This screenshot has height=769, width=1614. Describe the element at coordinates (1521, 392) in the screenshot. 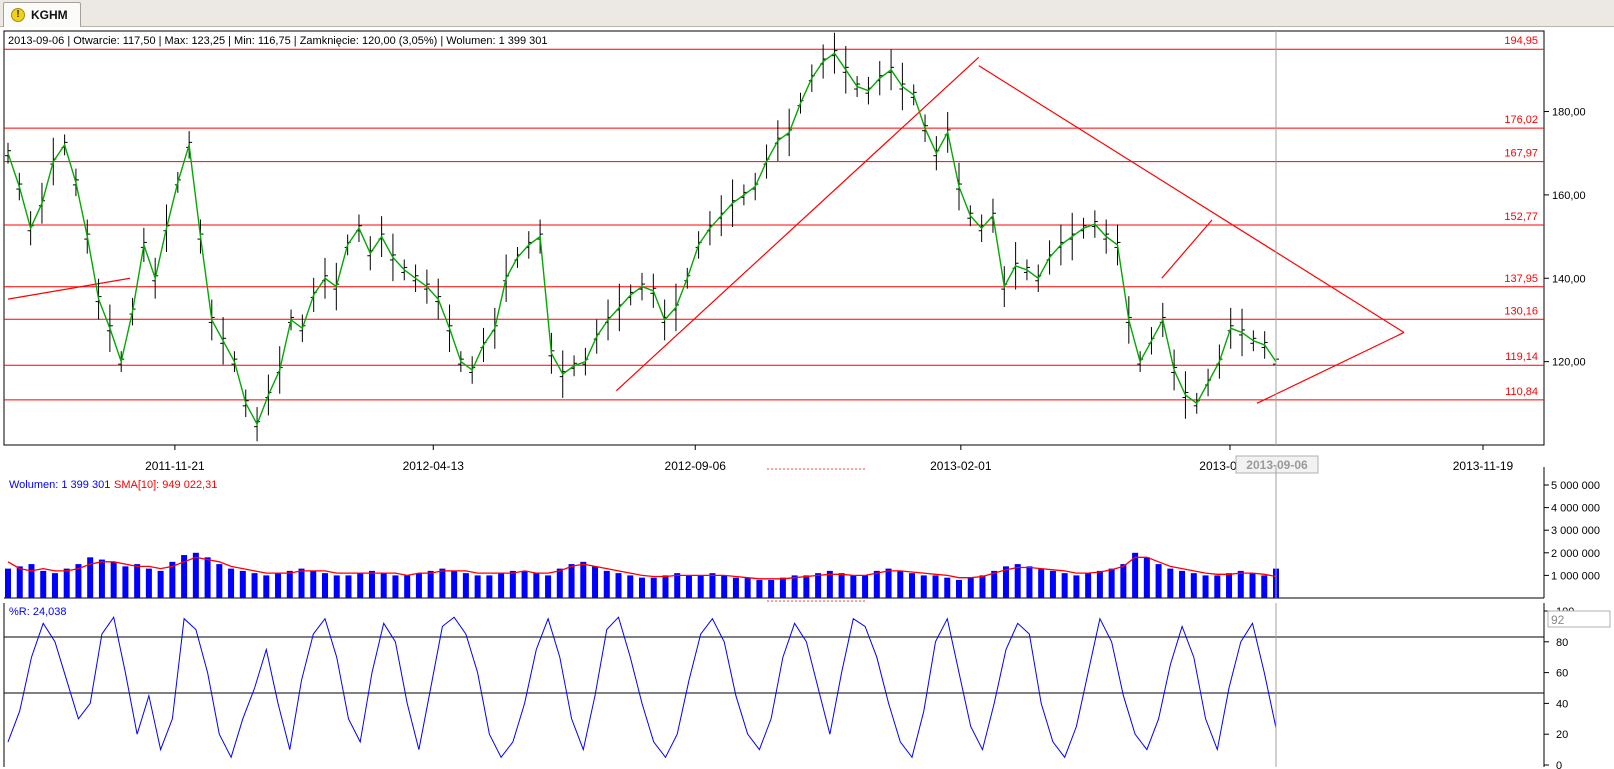

I see `price-level-label-7: 110,84` at that location.